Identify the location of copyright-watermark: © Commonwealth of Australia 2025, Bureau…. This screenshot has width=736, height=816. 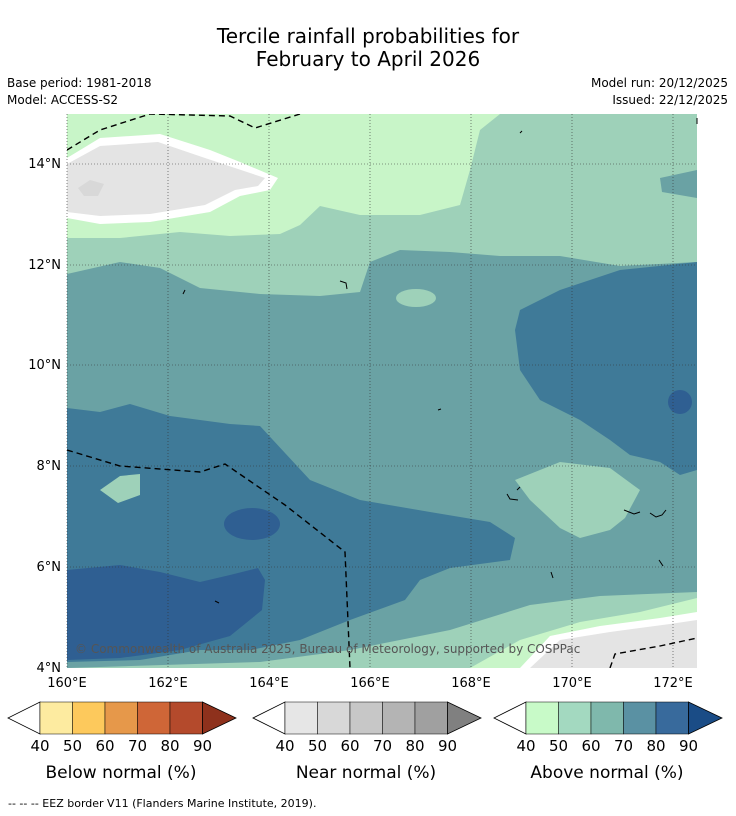
(327, 649).